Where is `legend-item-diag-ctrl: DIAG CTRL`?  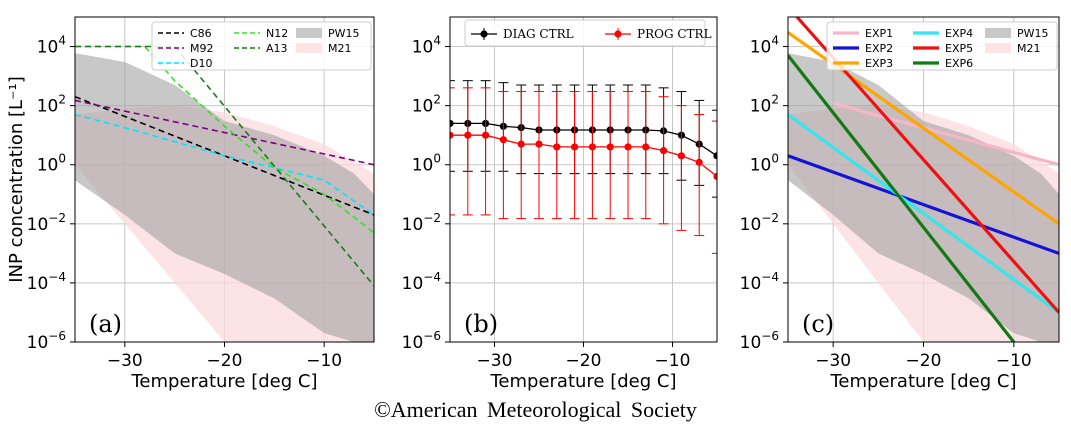 legend-item-diag-ctrl: DIAG CTRL is located at coordinates (522, 34).